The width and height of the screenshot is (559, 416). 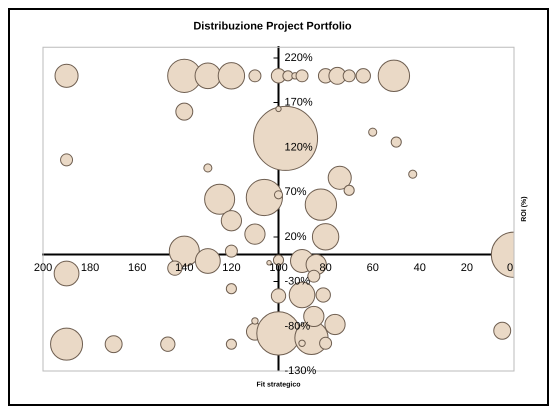 What do you see at coordinates (298, 102) in the screenshot?
I see `y-tick-label: 170%` at bounding box center [298, 102].